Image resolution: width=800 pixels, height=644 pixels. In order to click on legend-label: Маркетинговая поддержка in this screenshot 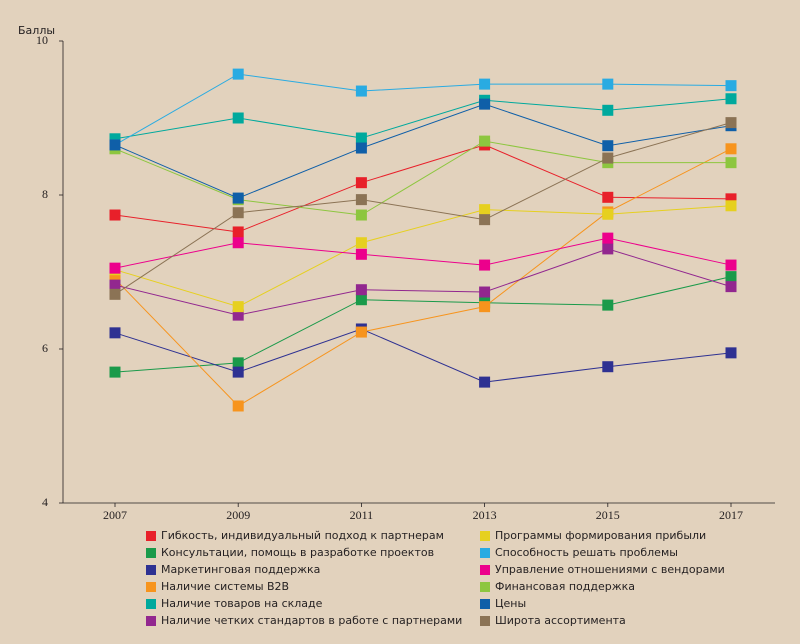, I will do `click(240, 569)`.